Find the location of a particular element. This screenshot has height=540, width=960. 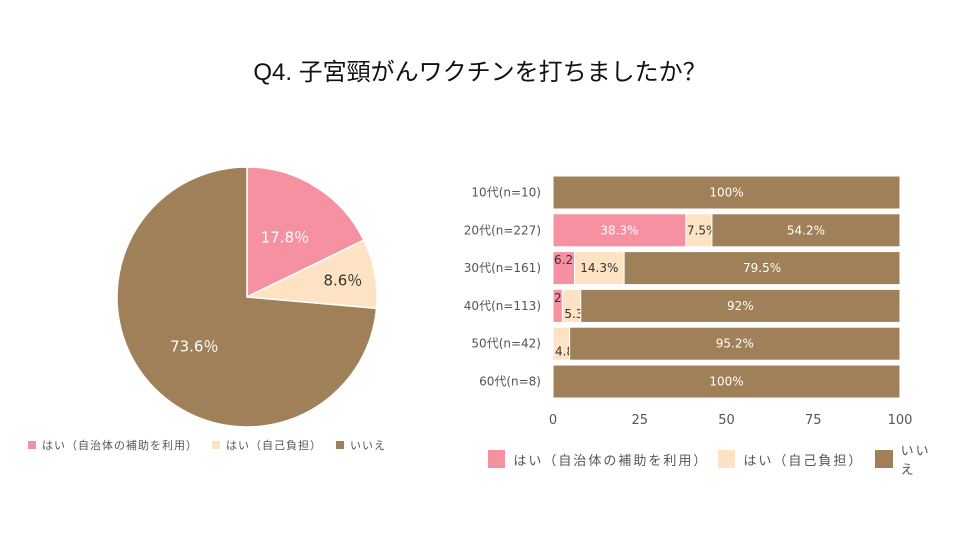

pie-legend-swatch-yes-self is located at coordinates (216, 445).